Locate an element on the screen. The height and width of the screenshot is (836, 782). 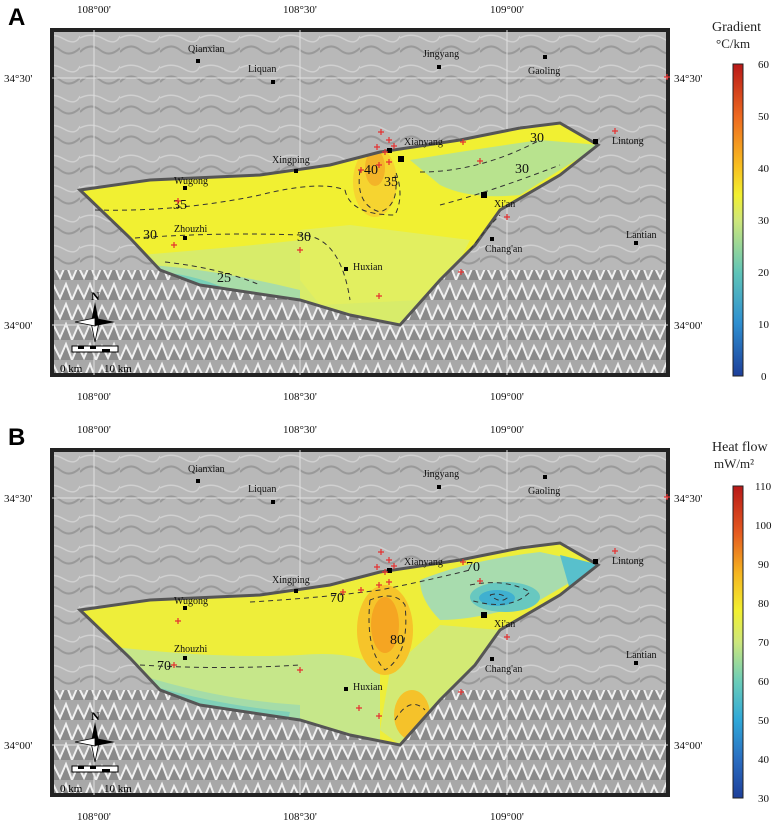
town-label-lintong: Lintong is located at coordinates (628, 561).